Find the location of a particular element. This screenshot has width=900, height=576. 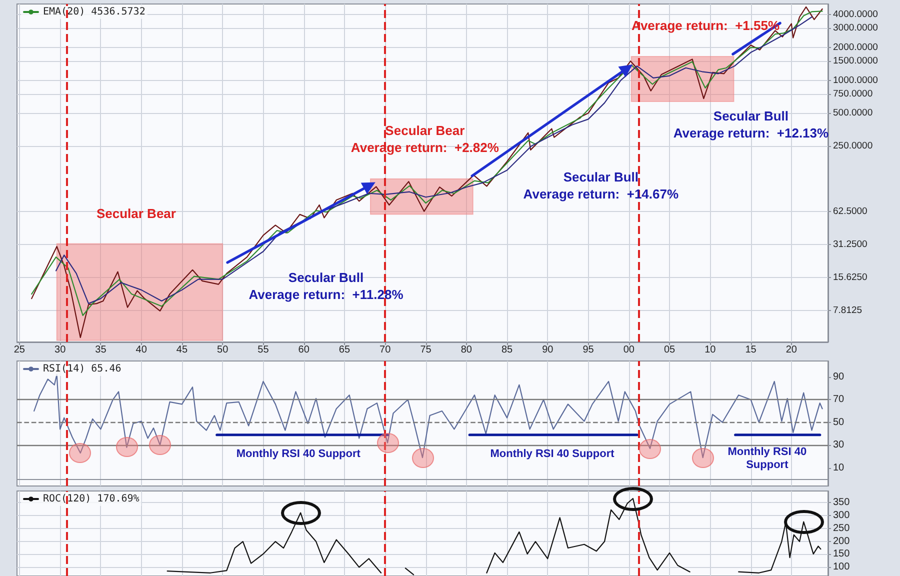

x-tick-label: 05 is located at coordinates (670, 350).